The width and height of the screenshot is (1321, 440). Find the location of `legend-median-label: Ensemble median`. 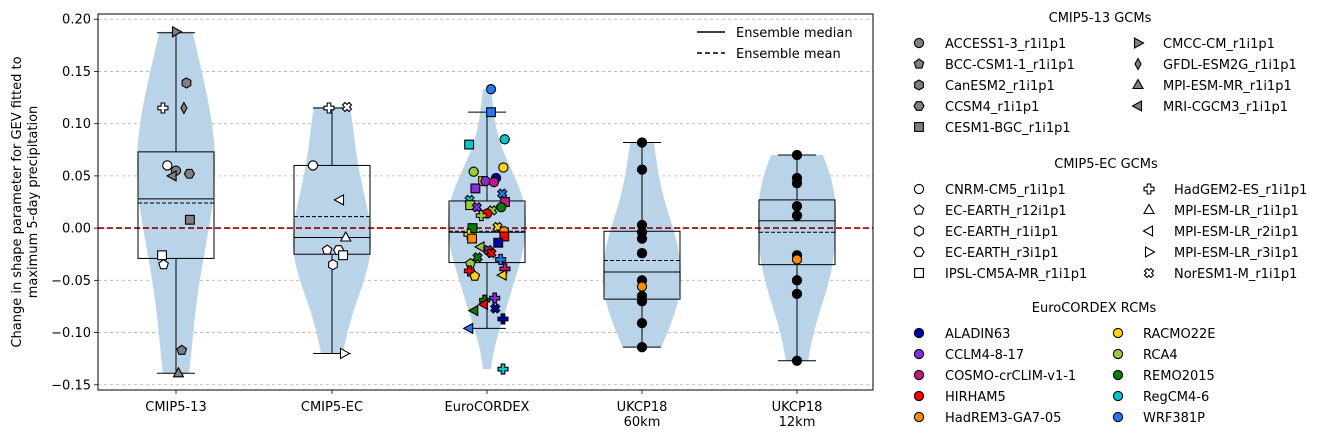

legend-median-label: Ensemble median is located at coordinates (794, 33).